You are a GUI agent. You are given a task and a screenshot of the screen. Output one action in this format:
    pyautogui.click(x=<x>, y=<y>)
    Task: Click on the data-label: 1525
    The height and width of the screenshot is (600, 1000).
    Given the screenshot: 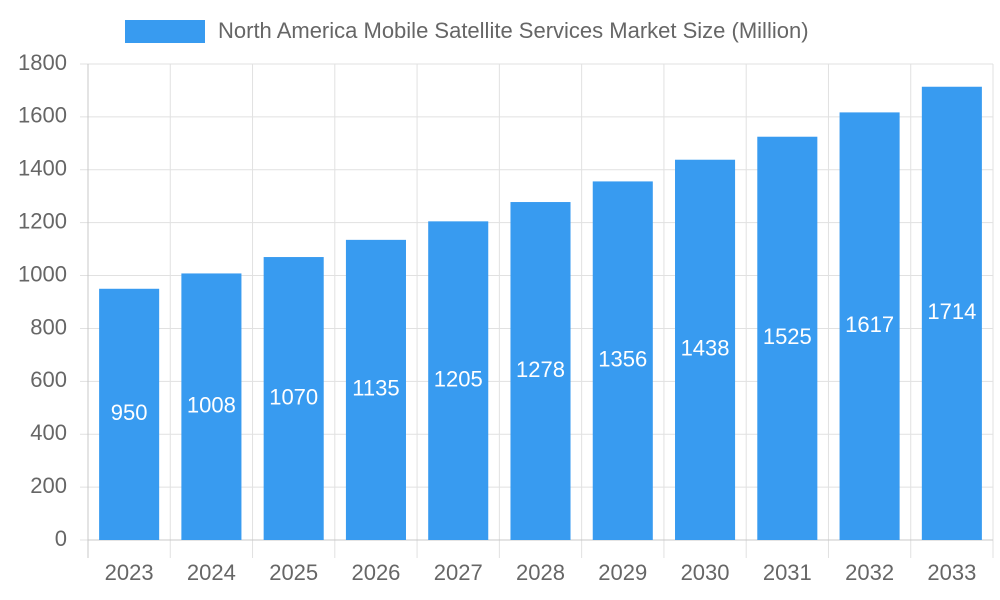 What is the action you would take?
    pyautogui.click(x=787, y=336)
    